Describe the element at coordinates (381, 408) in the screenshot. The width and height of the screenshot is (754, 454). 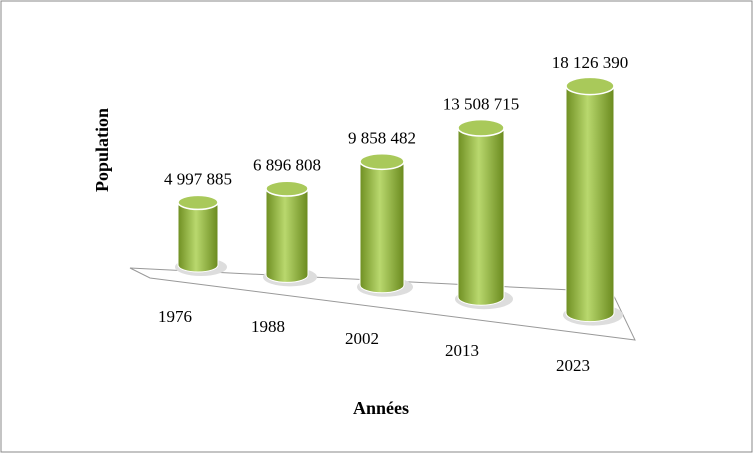
I see `x-axis-title: Années` at that location.